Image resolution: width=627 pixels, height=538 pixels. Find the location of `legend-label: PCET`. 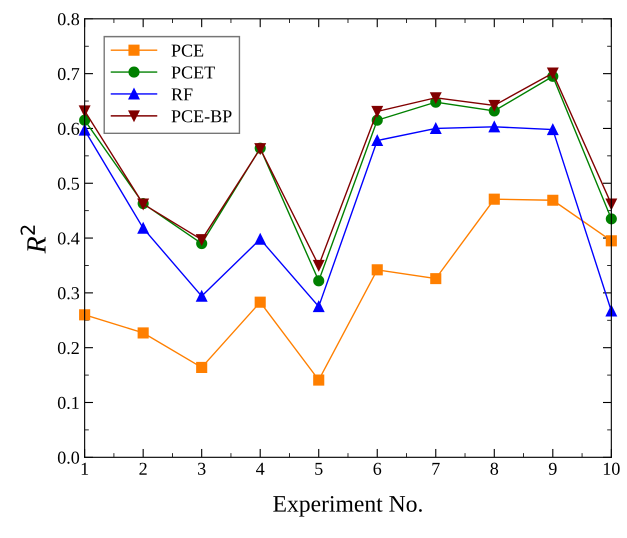

legend-label: PCET is located at coordinates (193, 72).